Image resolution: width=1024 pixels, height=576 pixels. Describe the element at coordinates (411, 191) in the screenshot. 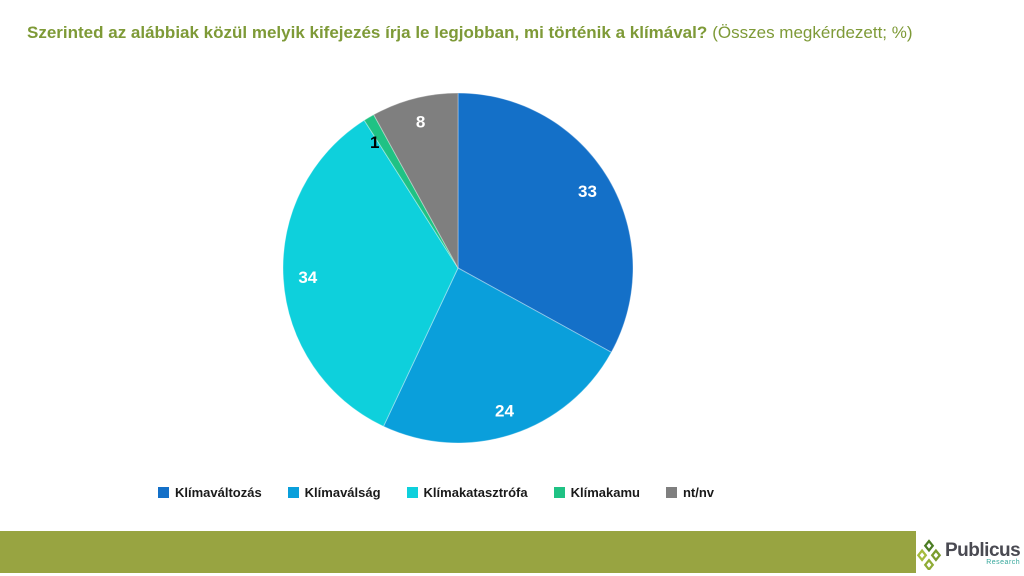

I see `pie-slice-Klímakamu` at that location.